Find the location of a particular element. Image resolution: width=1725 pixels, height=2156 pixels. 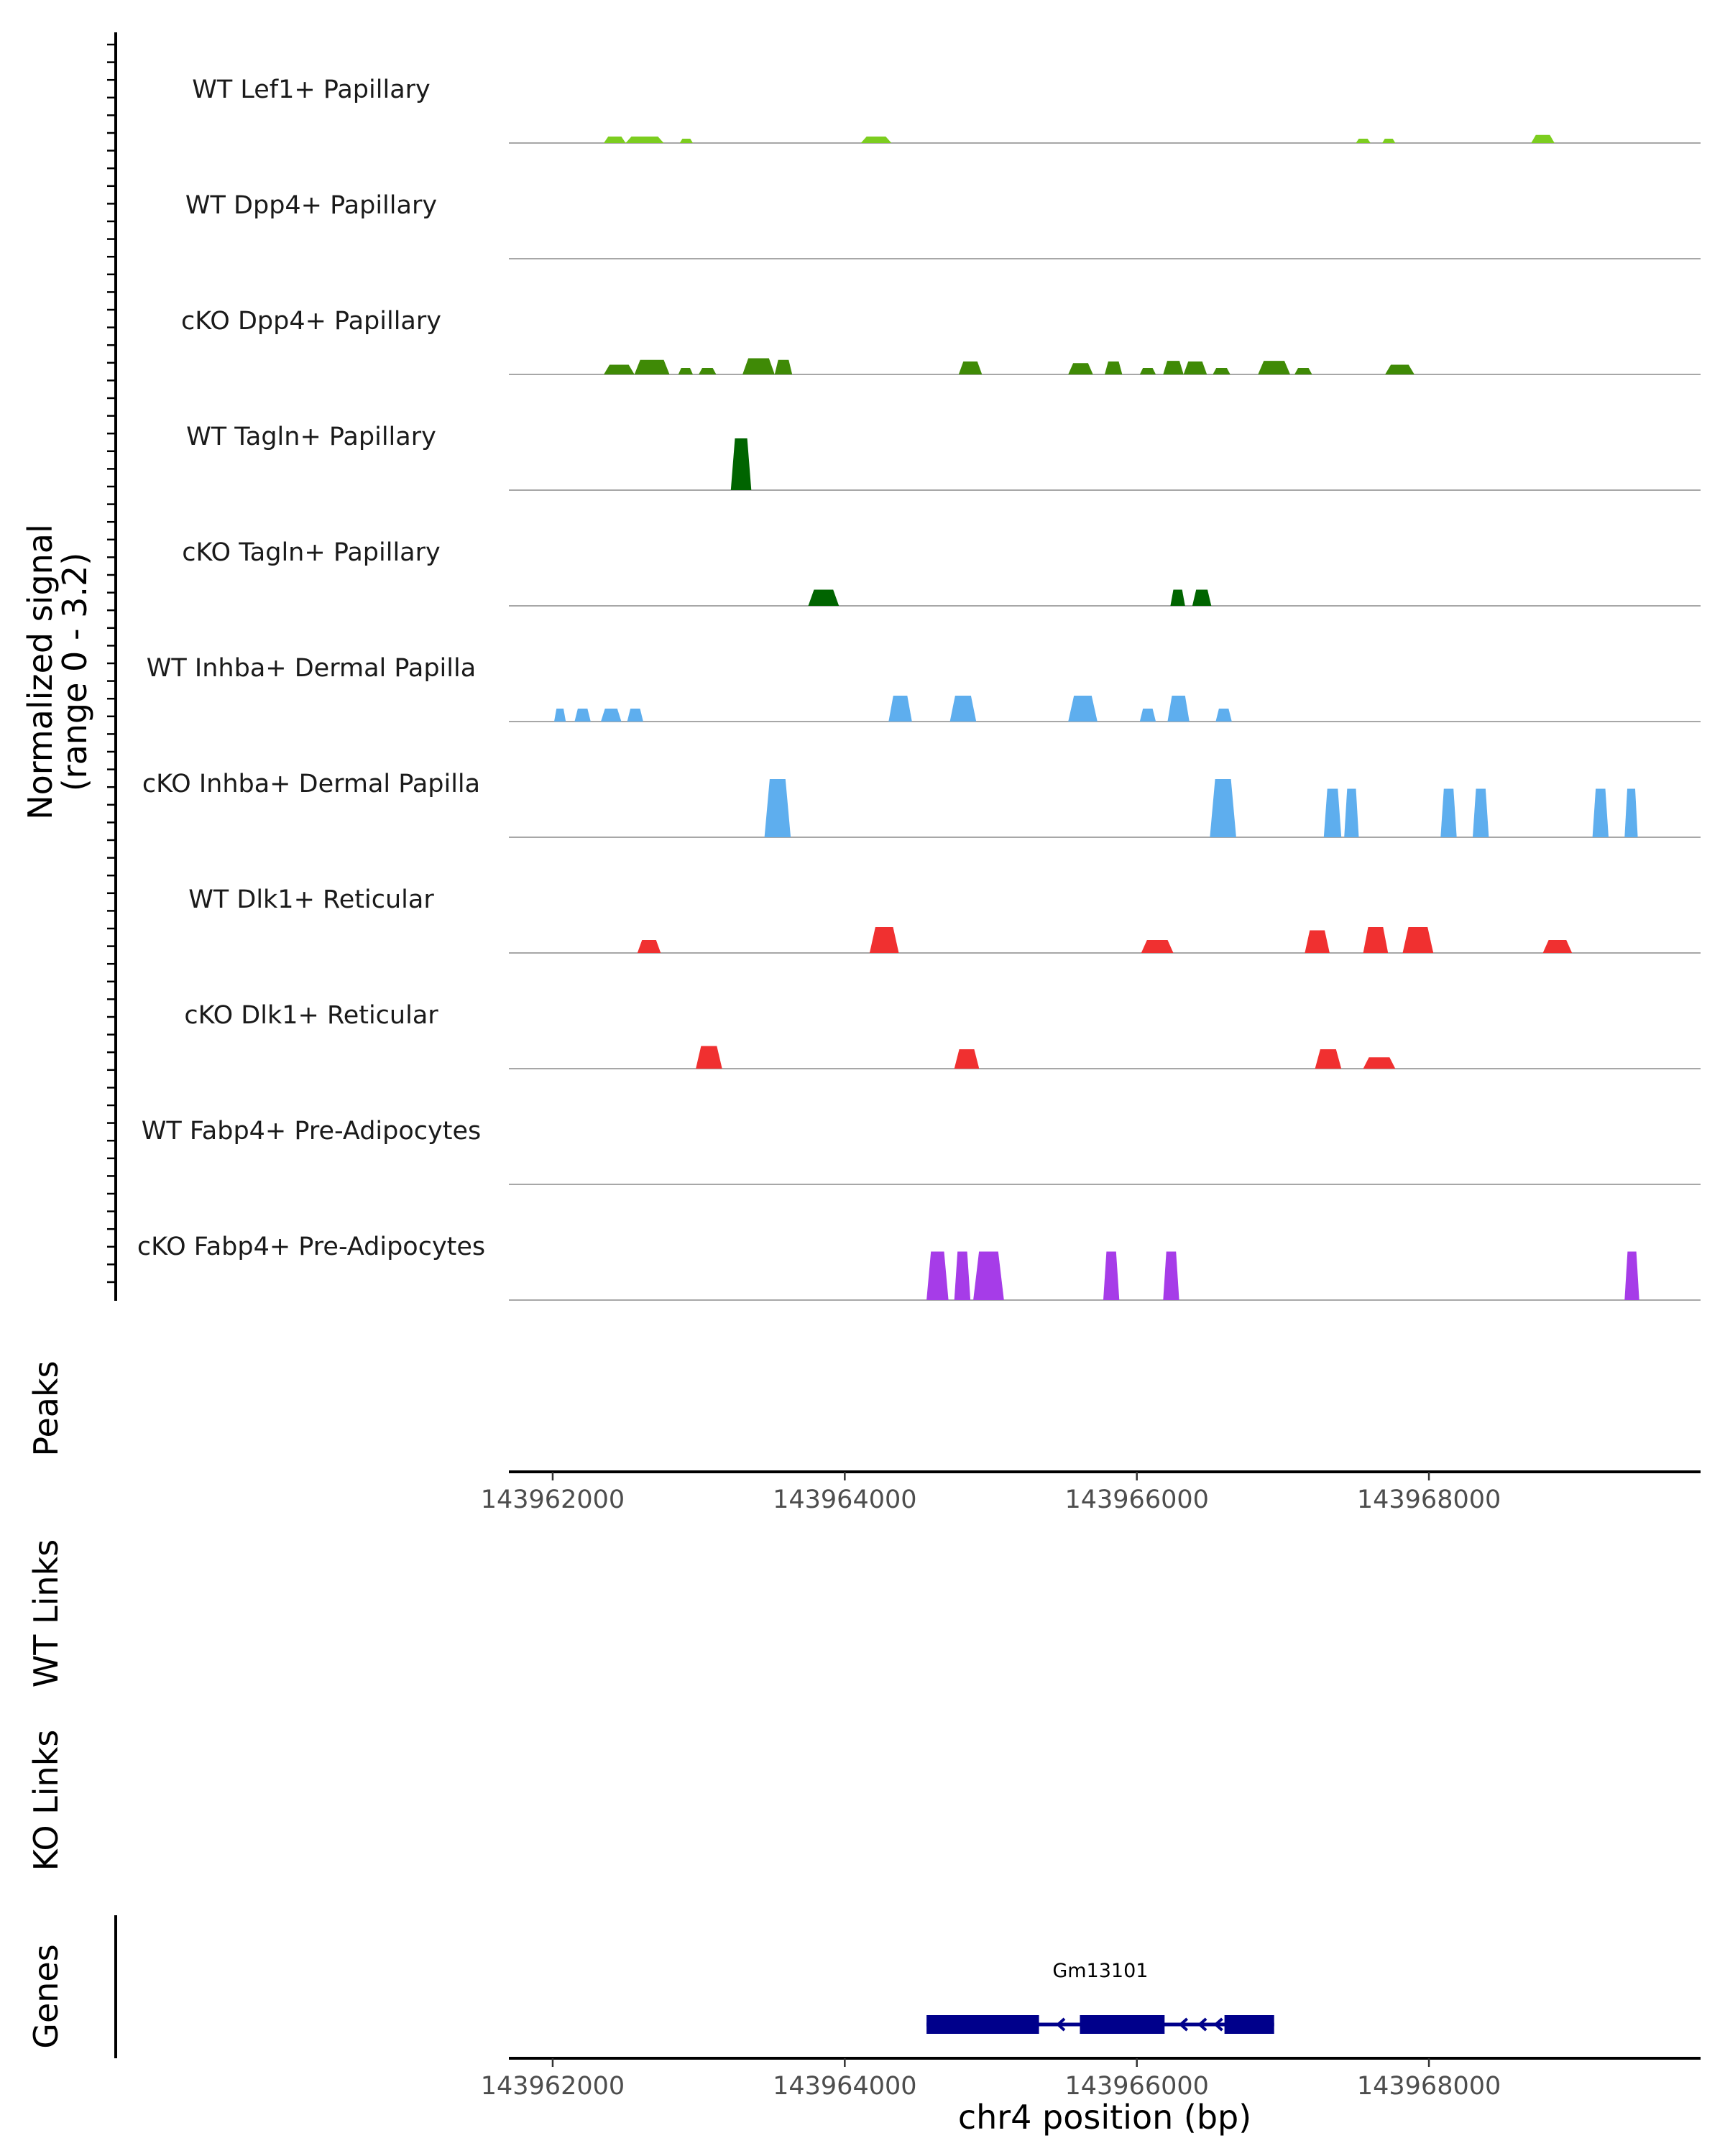

gene-track: Gm13101 is located at coordinates (1100, 1997).